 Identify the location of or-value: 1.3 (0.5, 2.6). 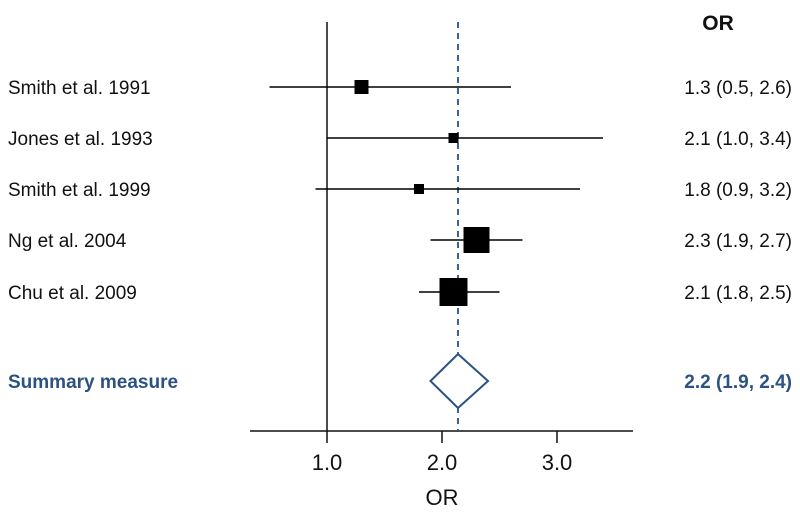
(738, 88).